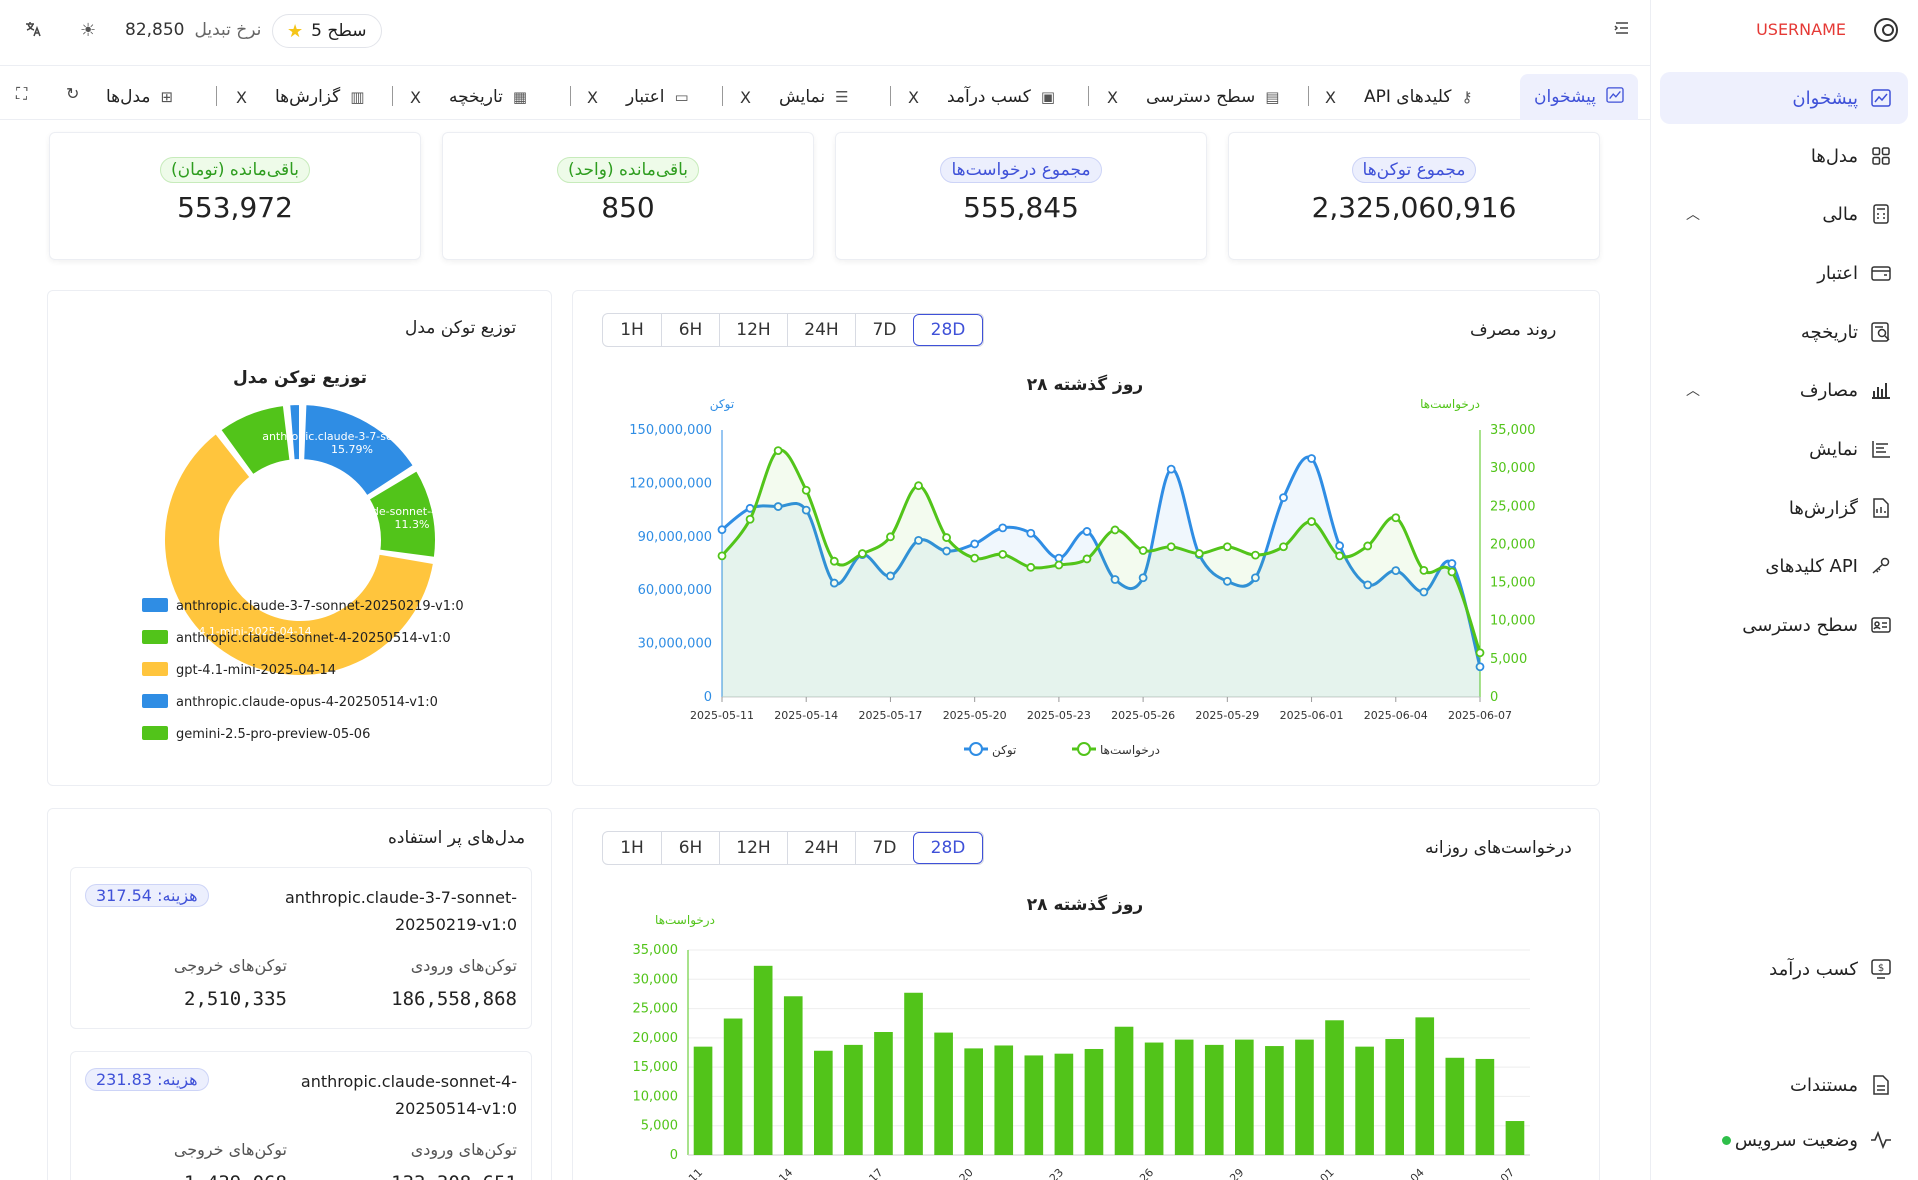 The image size is (1918, 1180). I want to click on tab-credit: ▭ اعتبار X, so click(638, 97).